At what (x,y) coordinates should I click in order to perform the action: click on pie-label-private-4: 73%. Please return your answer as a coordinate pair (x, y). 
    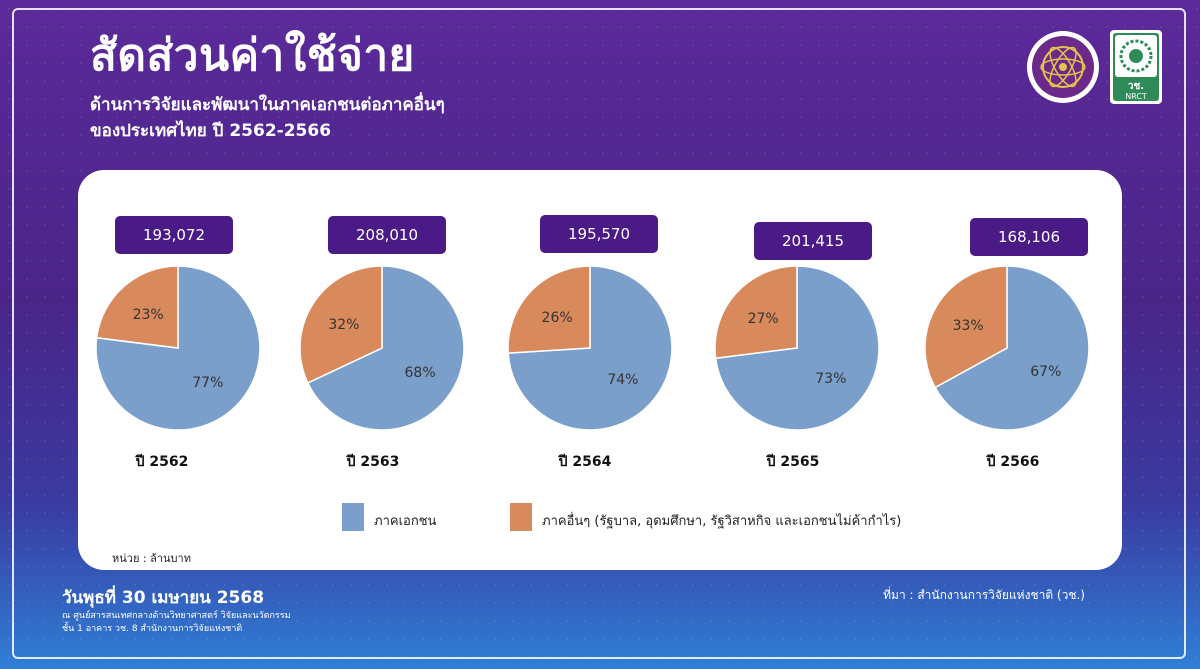
    Looking at the image, I should click on (830, 379).